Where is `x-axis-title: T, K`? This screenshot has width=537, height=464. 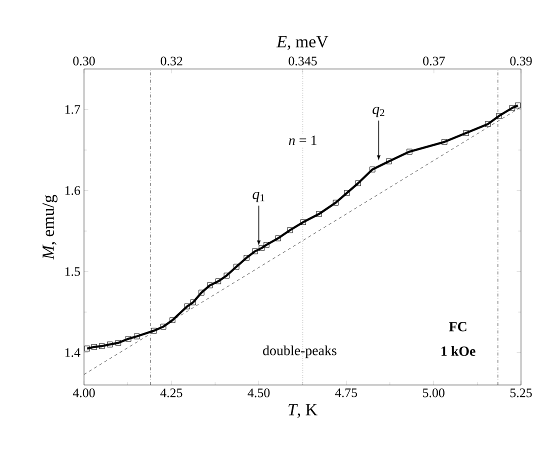 x-axis-title: T, K is located at coordinates (303, 411).